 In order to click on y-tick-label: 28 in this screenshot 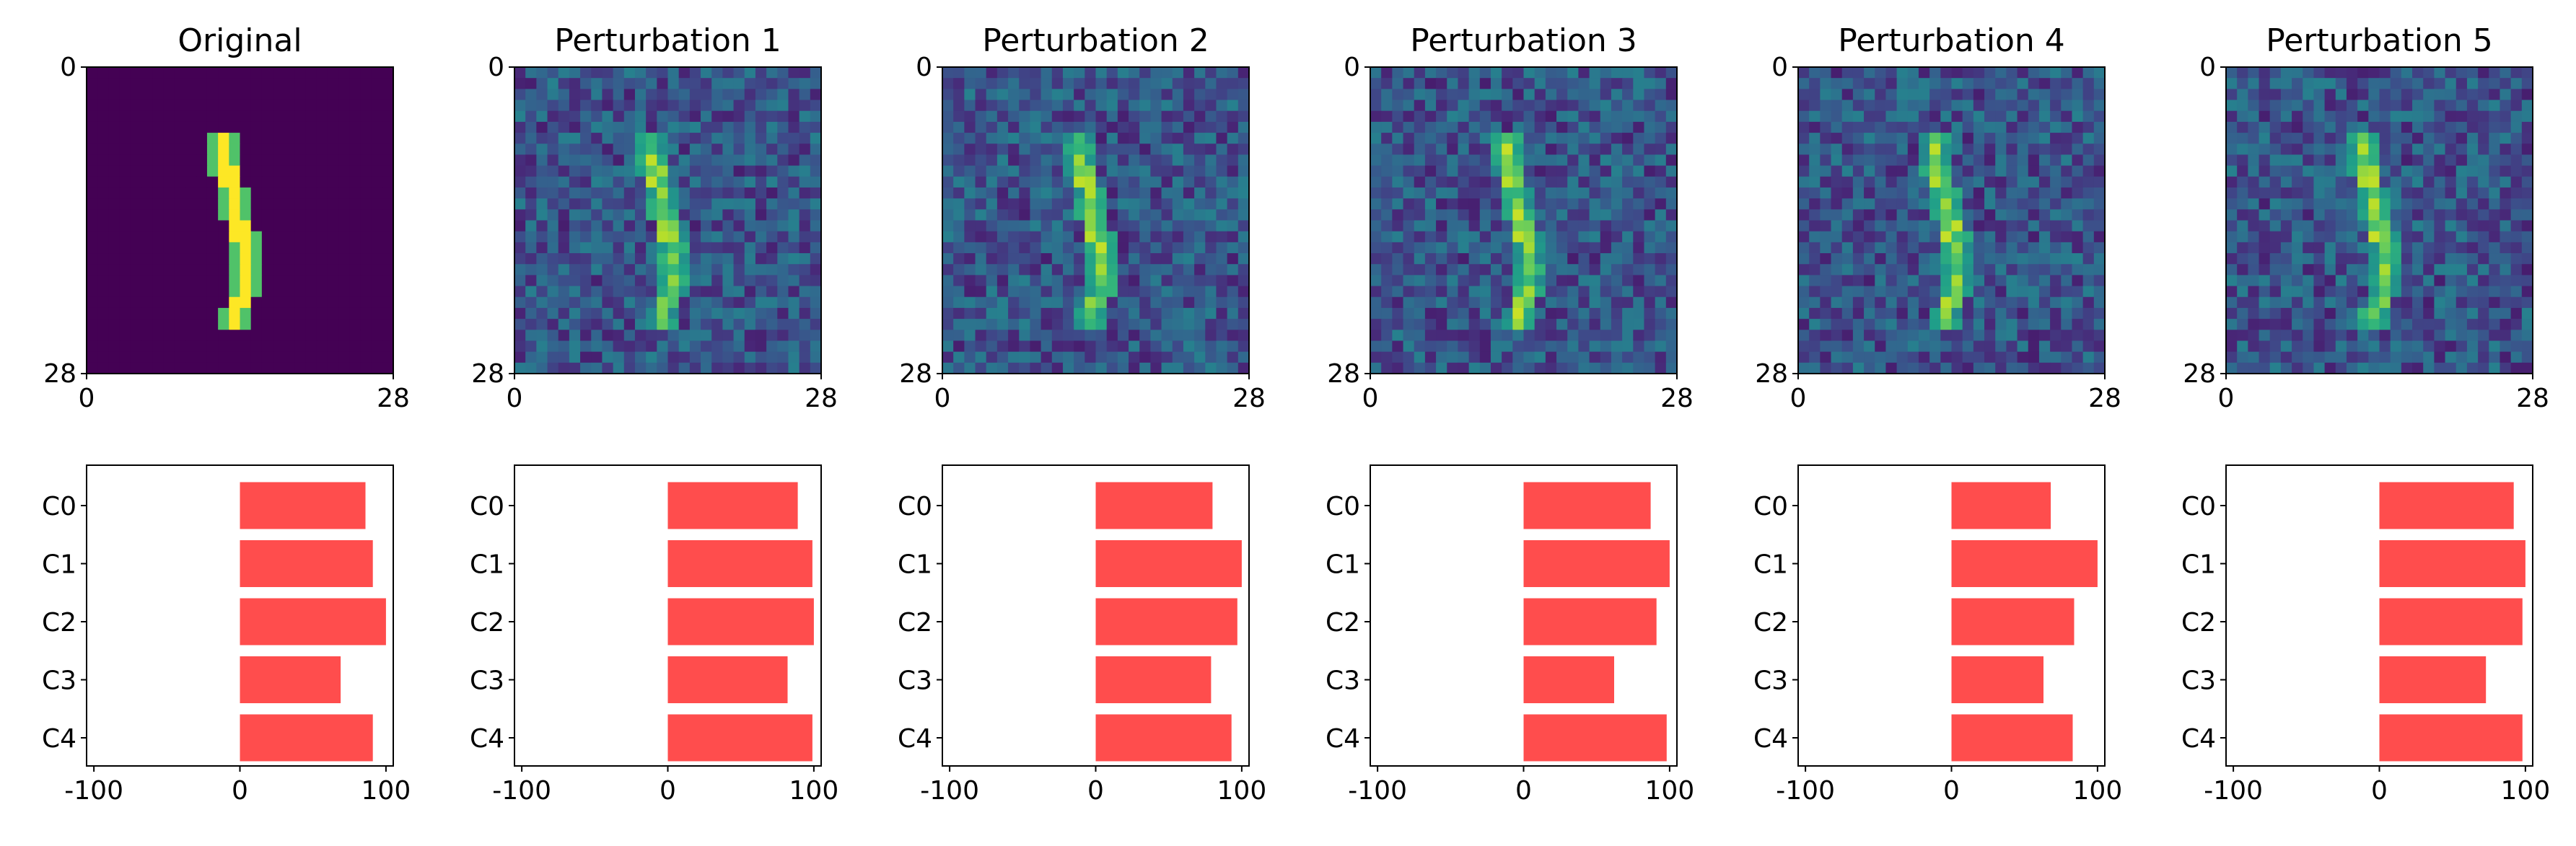, I will do `click(59, 374)`.